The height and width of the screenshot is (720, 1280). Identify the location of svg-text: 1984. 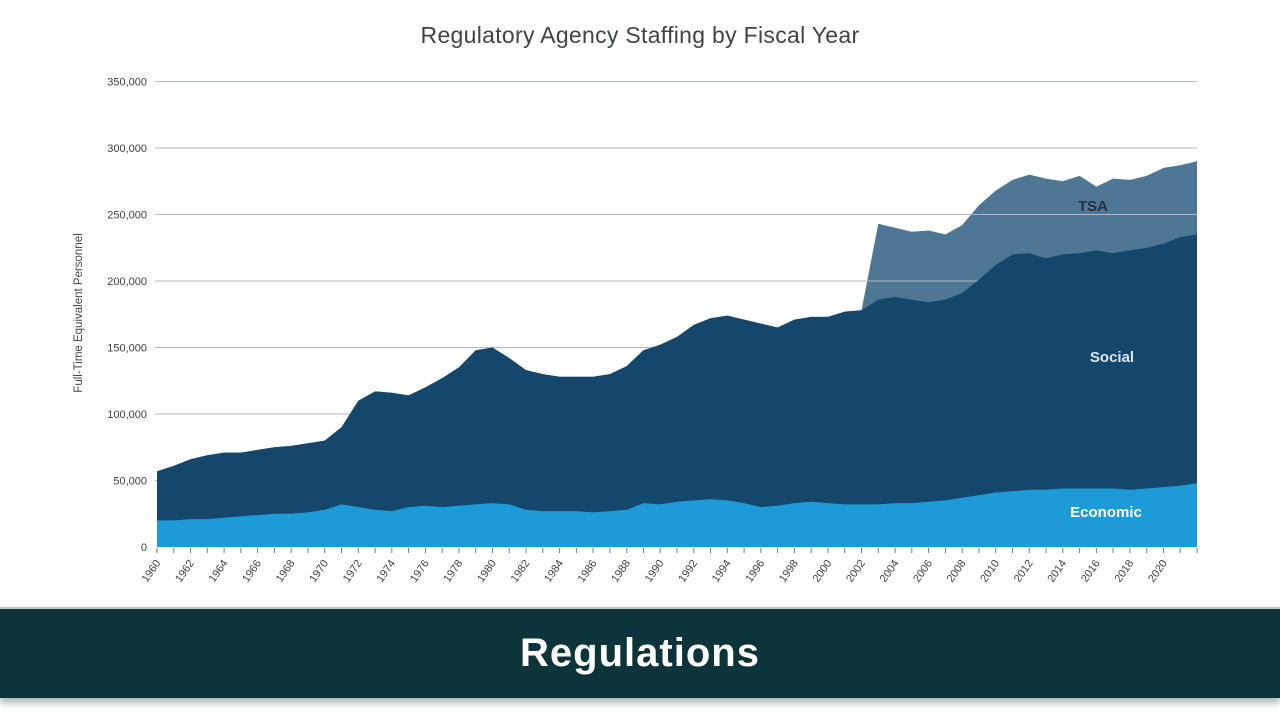
(554, 571).